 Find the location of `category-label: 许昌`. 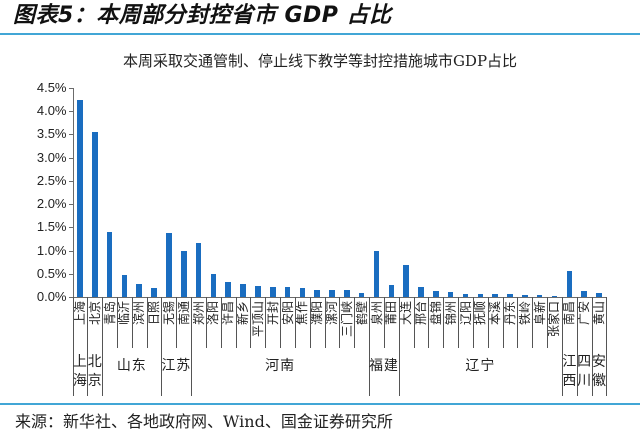

category-label: 许昌 is located at coordinates (228, 313).